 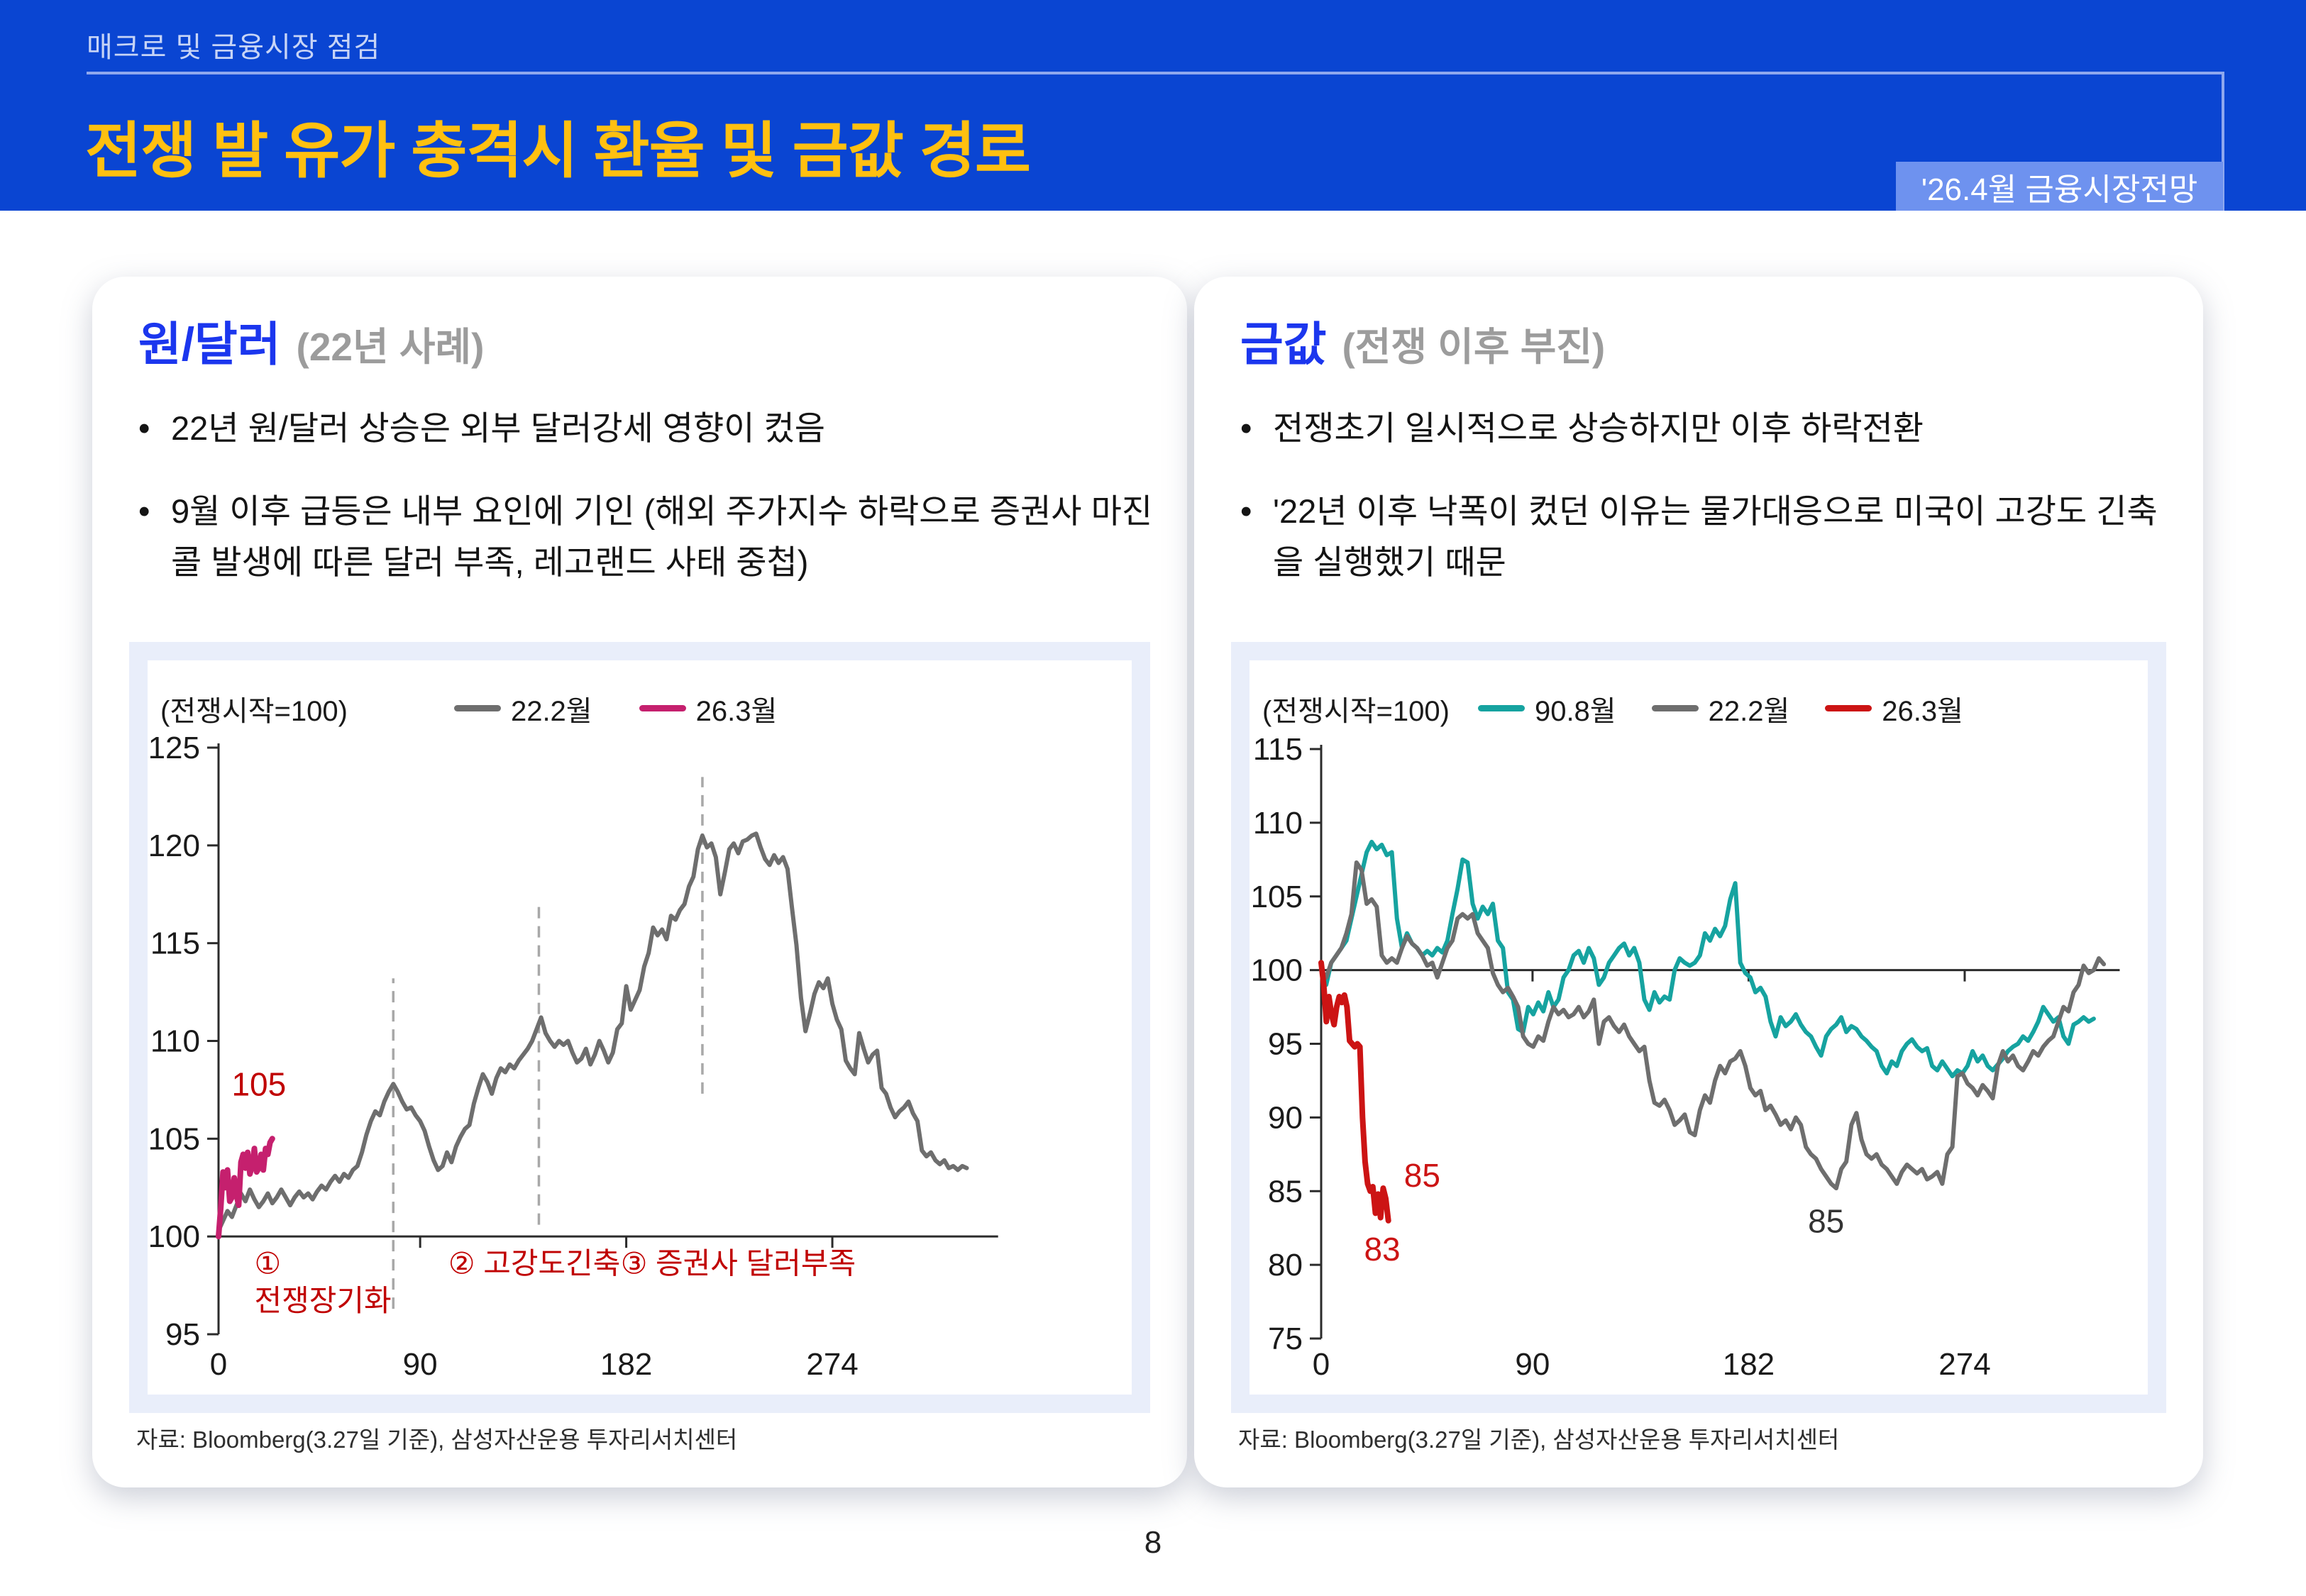 I want to click on legend-items: 22.2월 26.3월, so click(x=615, y=709).